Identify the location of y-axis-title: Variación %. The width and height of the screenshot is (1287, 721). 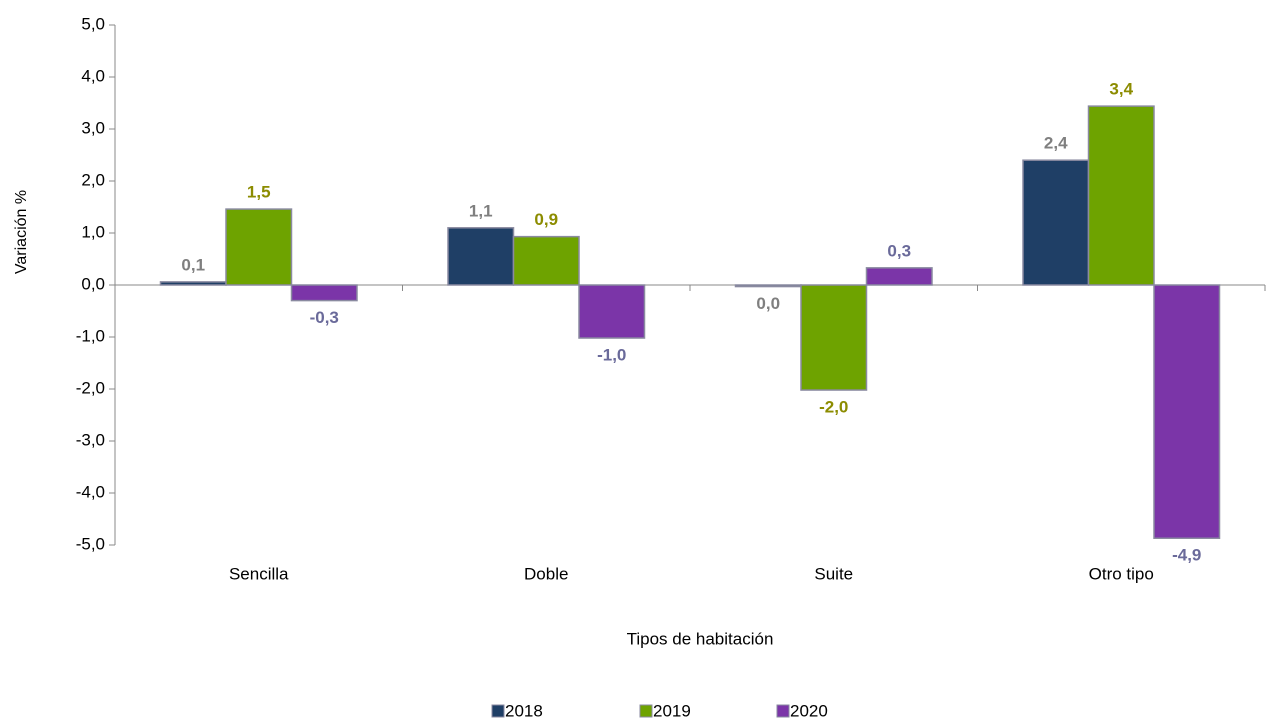
(21, 232).